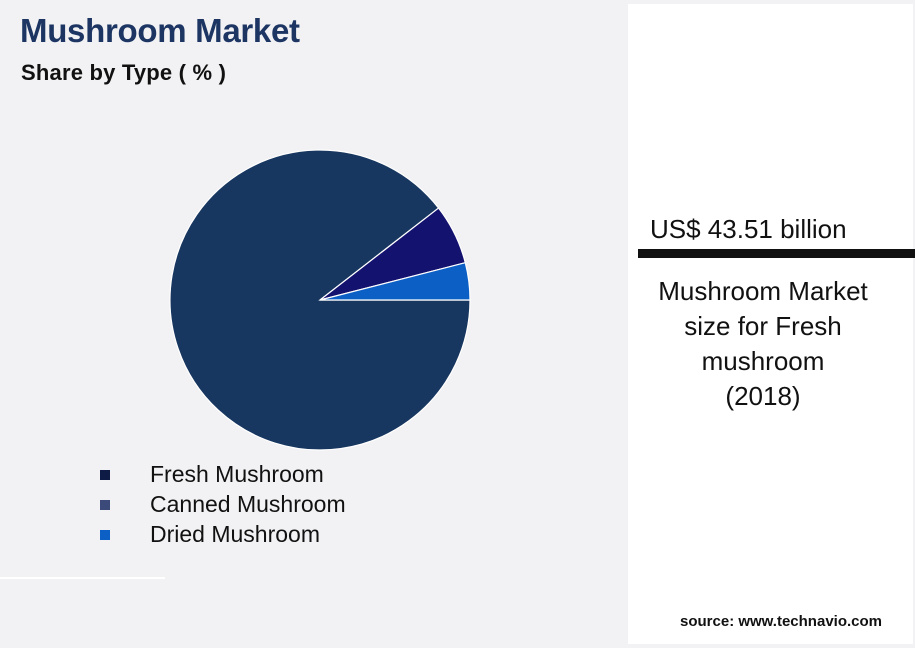 The image size is (915, 648). I want to click on source-credit: source: www.technavio.com, so click(781, 621).